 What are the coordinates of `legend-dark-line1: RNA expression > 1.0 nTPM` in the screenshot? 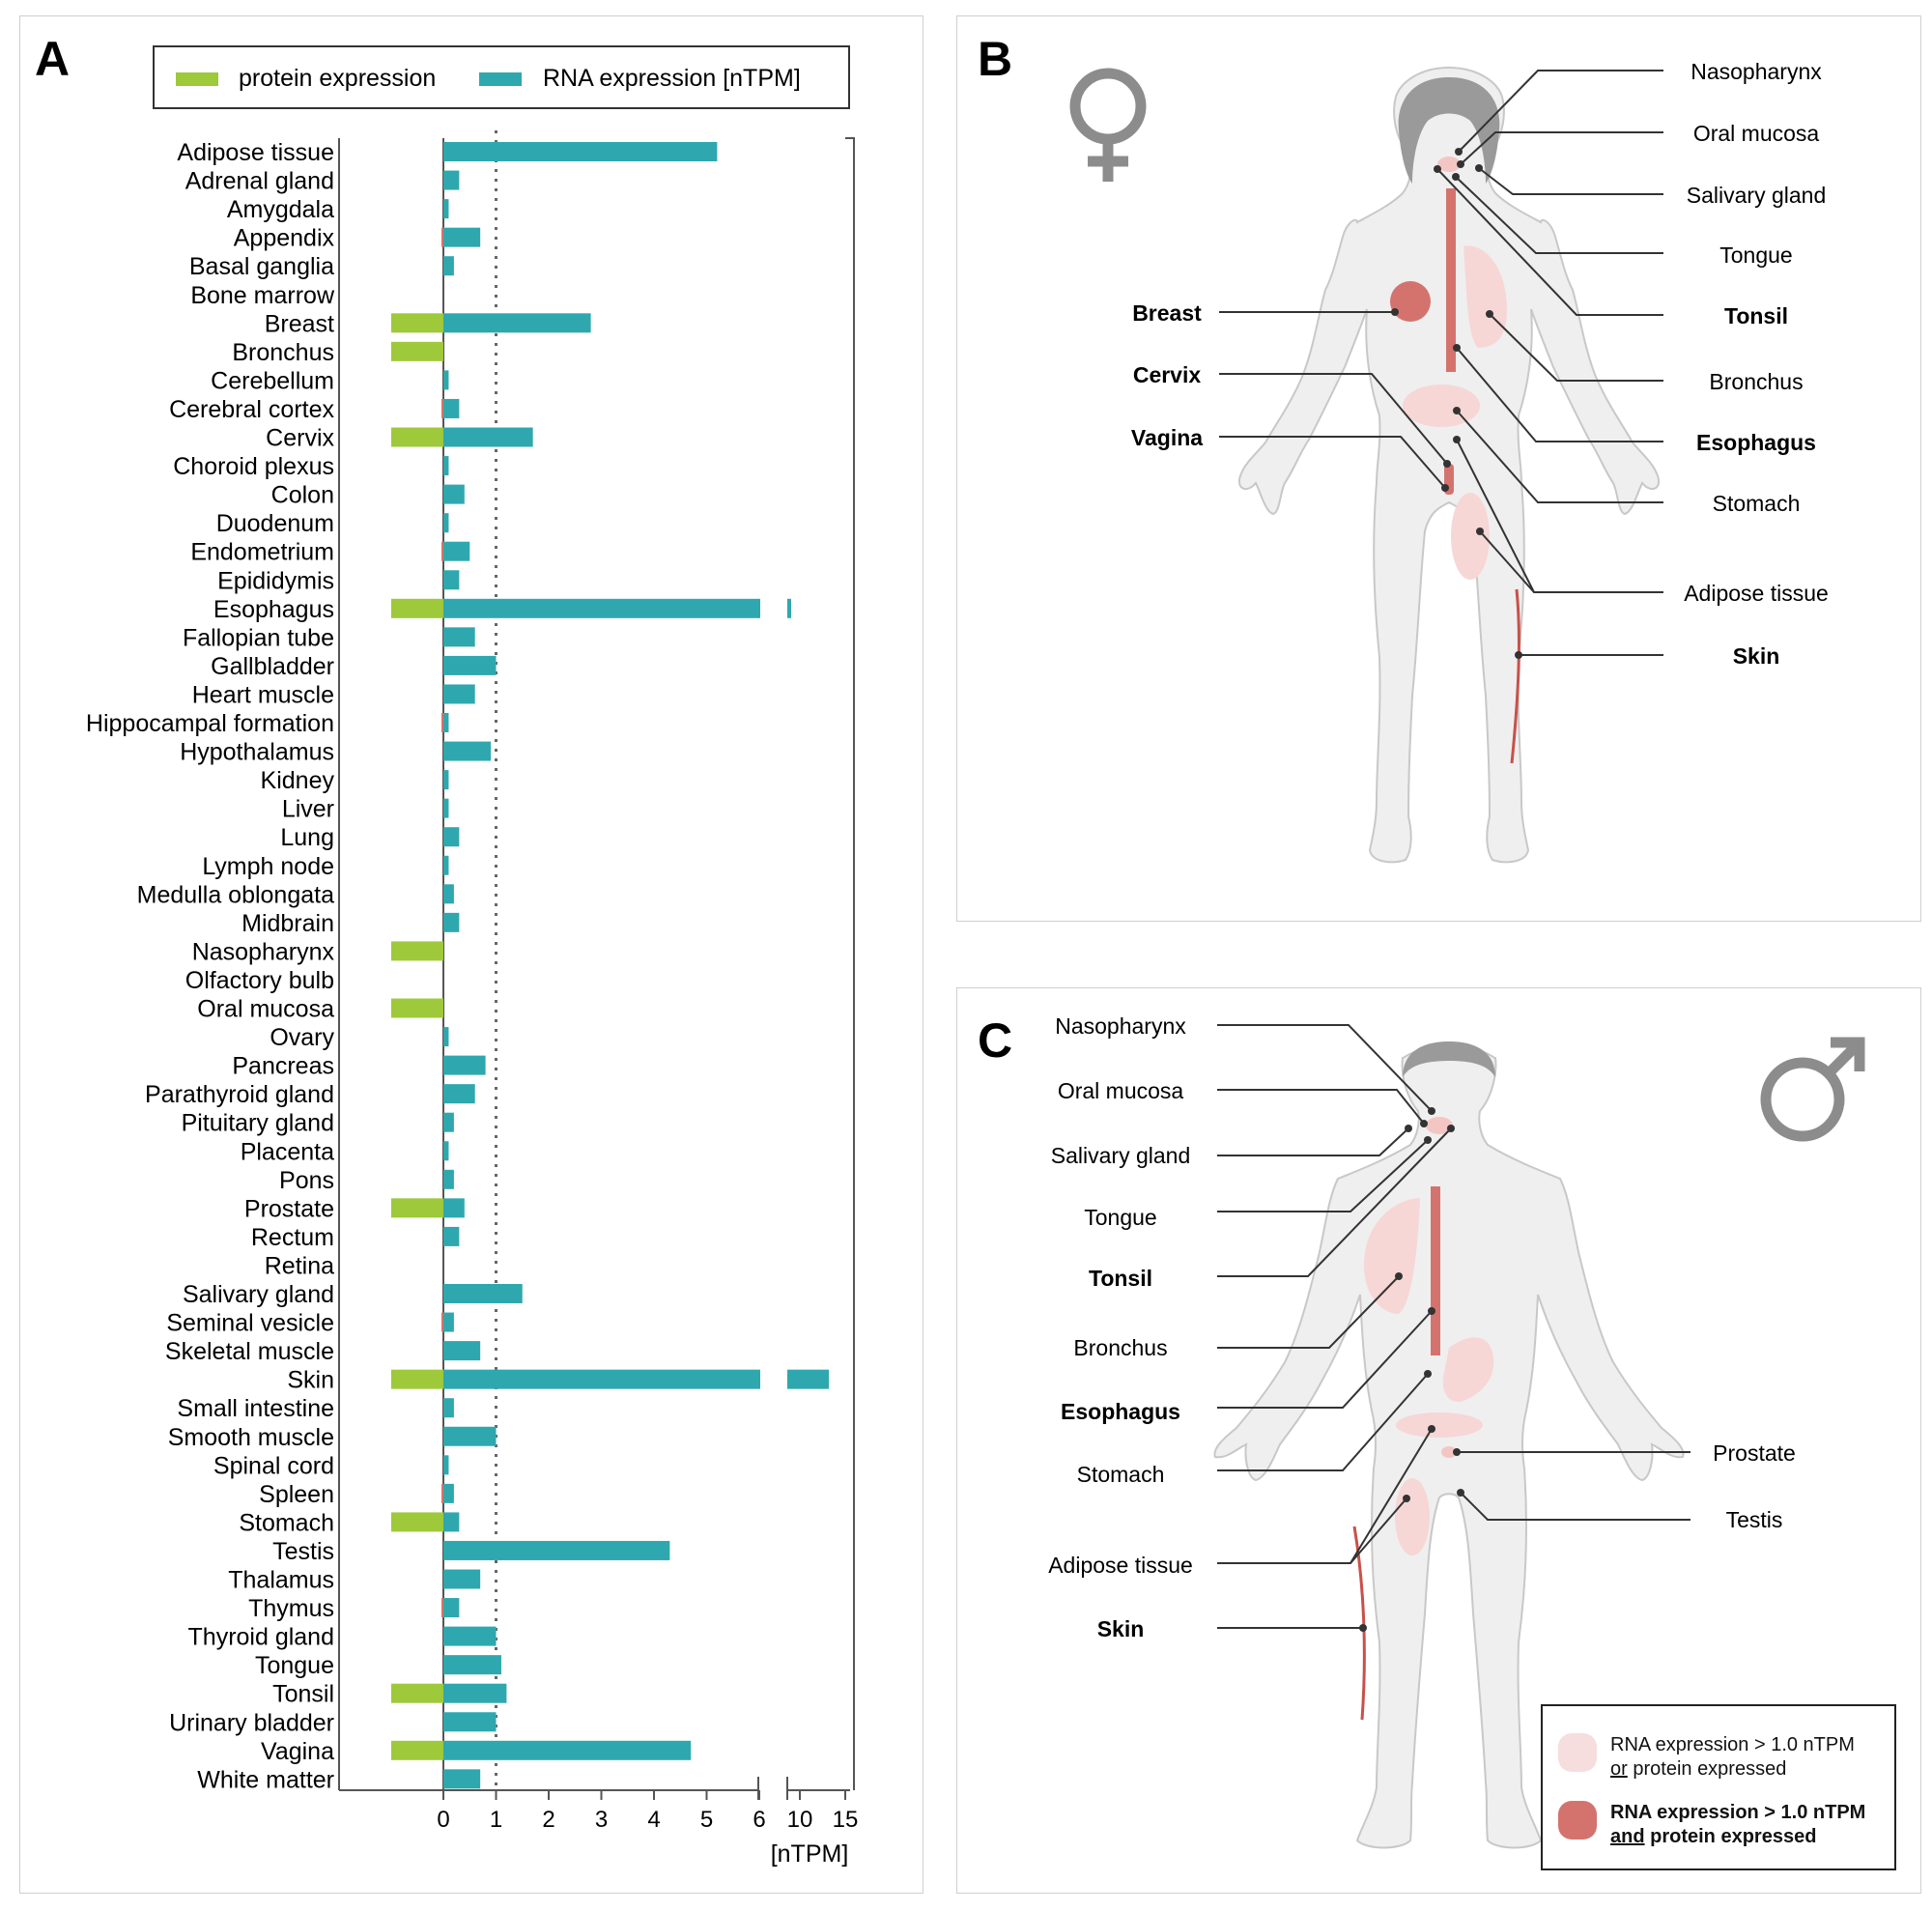 It's located at (1738, 1812).